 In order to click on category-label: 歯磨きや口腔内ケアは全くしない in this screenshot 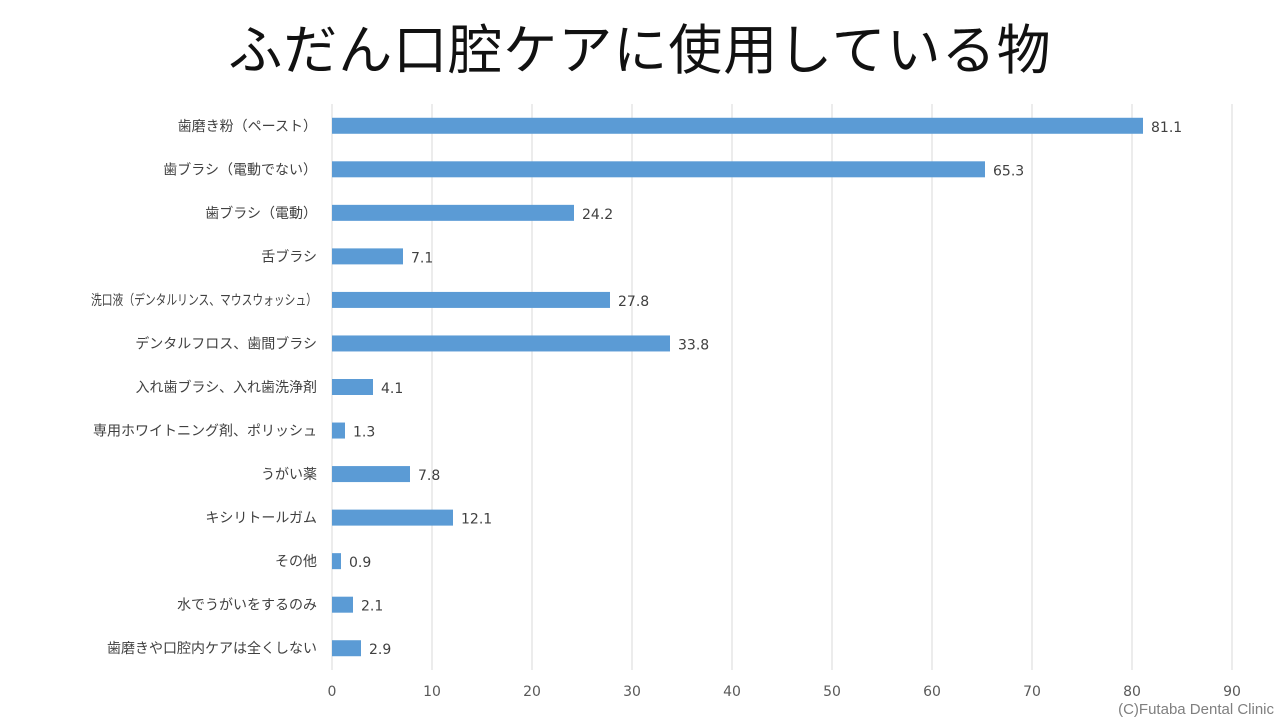, I will do `click(212, 648)`.